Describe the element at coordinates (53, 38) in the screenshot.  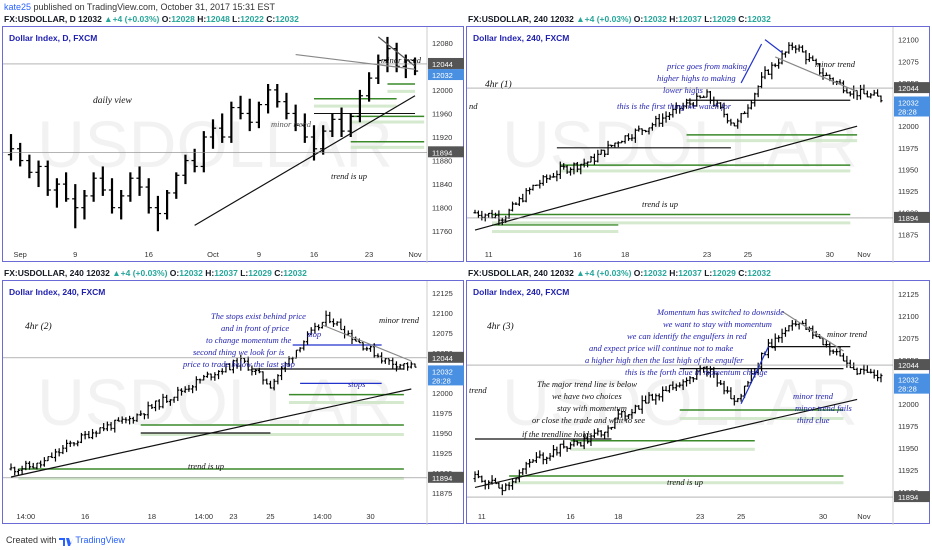
I see `chart-title: Dollar Index, D, FXCM` at that location.